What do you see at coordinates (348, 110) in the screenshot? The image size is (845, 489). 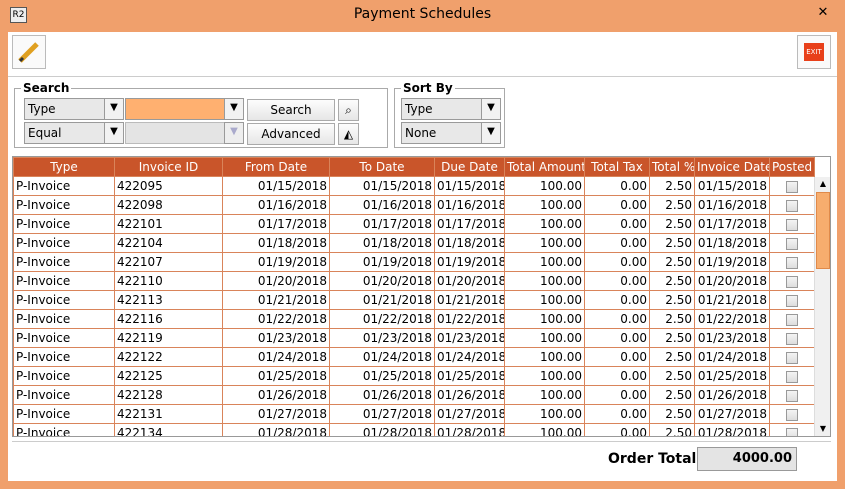 I see `search-icon-button: ⌕` at bounding box center [348, 110].